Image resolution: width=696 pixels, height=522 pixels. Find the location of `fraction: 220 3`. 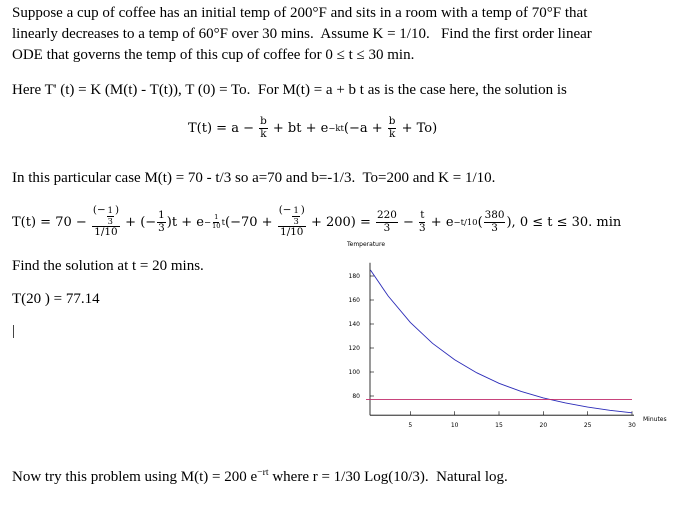

fraction: 220 3 is located at coordinates (387, 221).